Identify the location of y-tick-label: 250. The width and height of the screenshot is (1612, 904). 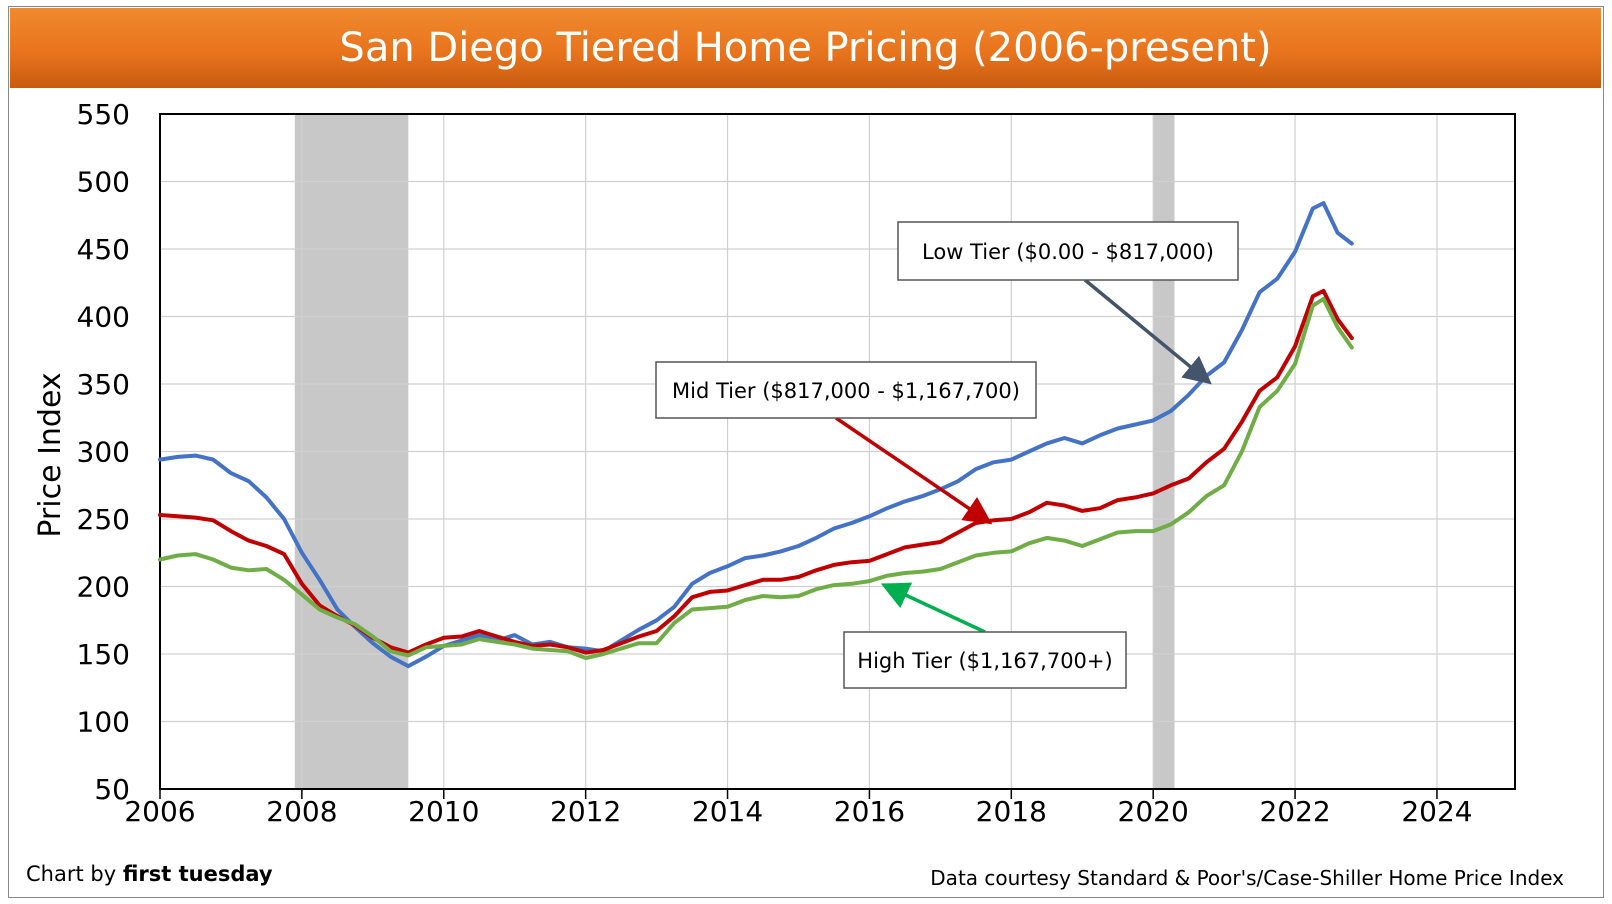
(103, 519).